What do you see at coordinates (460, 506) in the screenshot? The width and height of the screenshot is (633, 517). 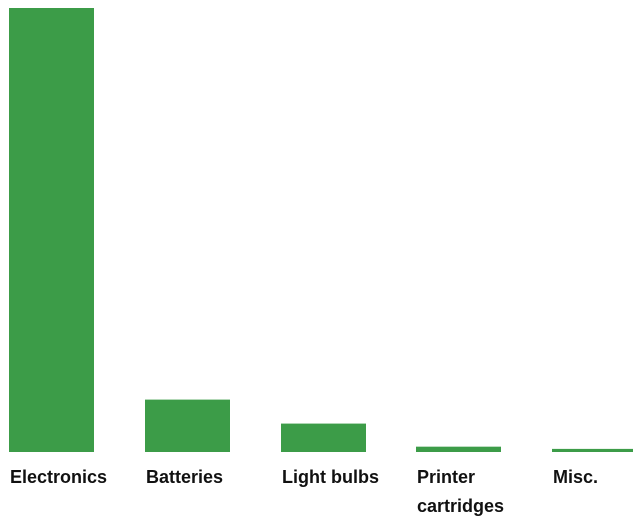 I see `category-label-line: cartridges` at bounding box center [460, 506].